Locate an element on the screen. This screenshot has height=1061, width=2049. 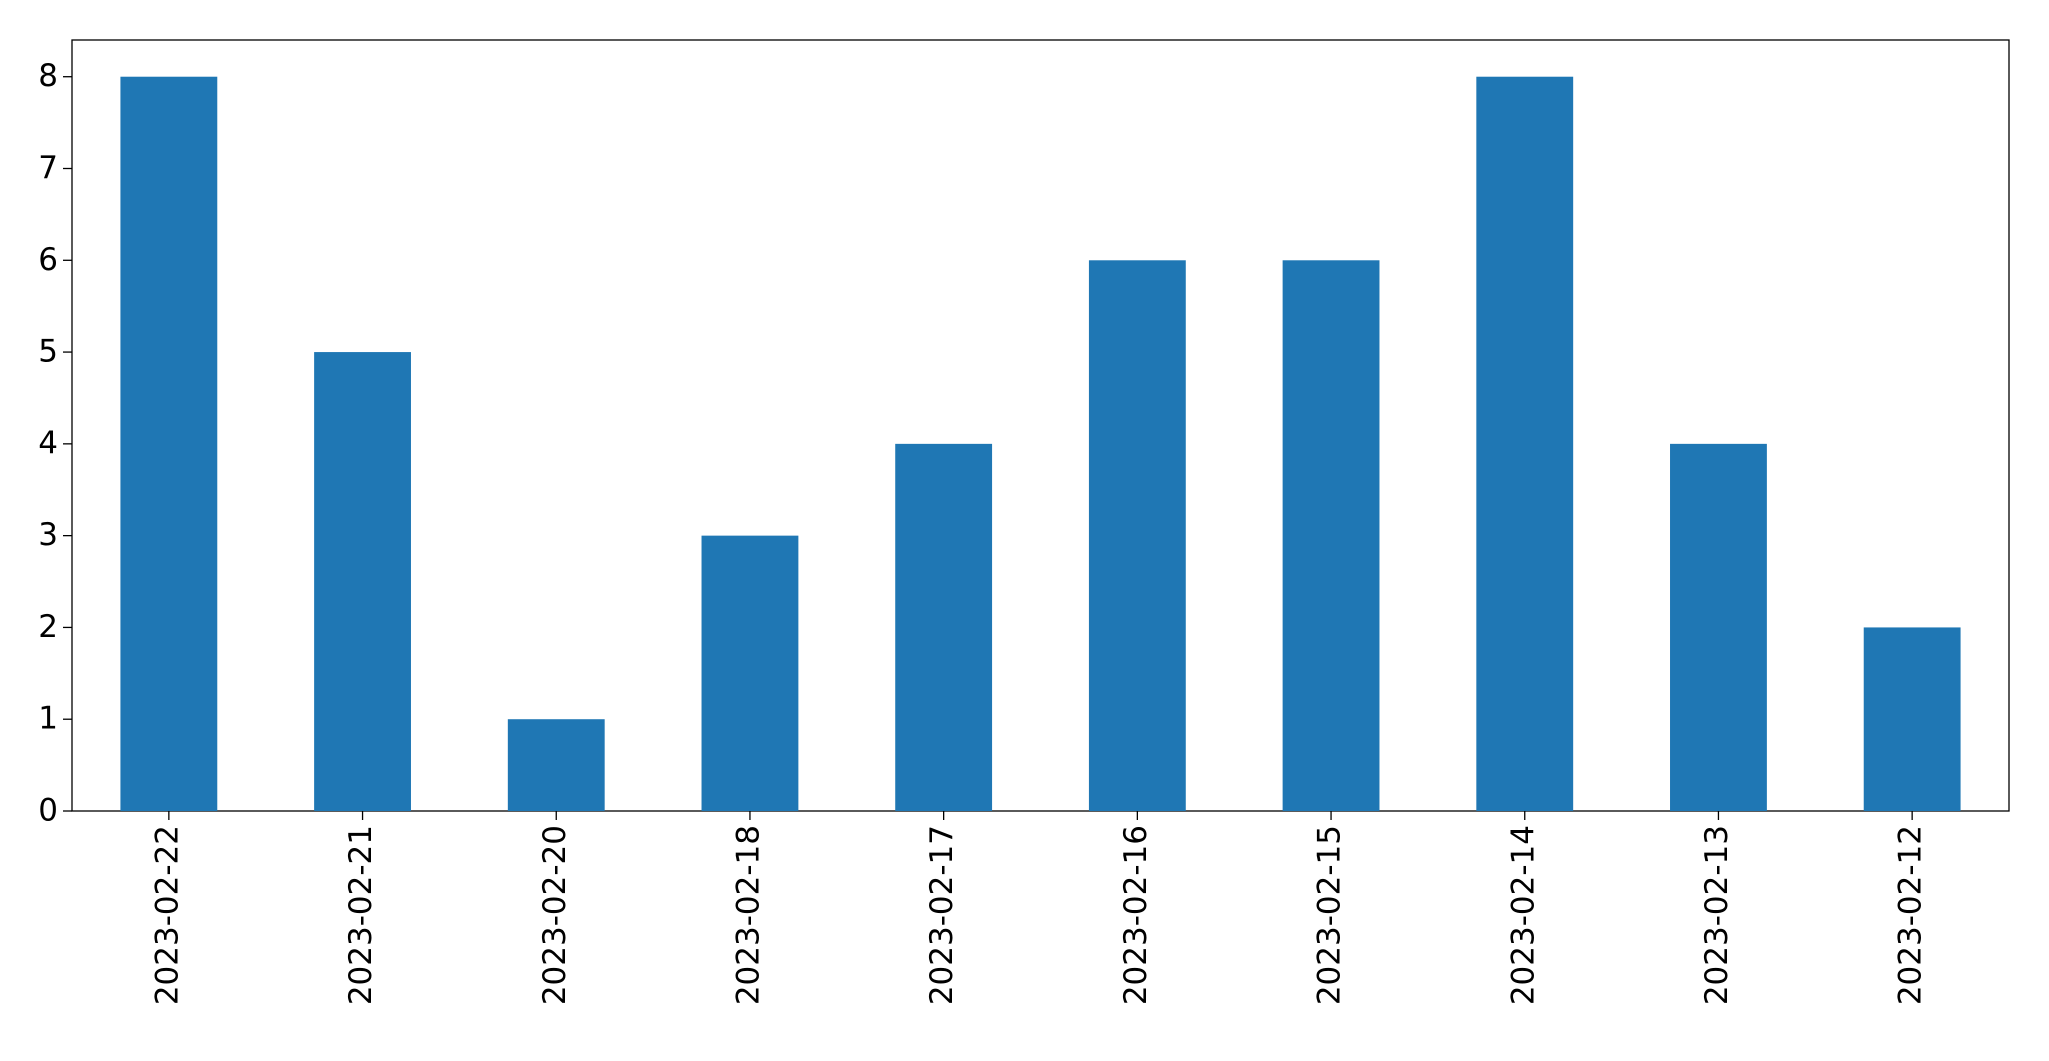
x-tick-label: 2023-02-21 is located at coordinates (361, 915).